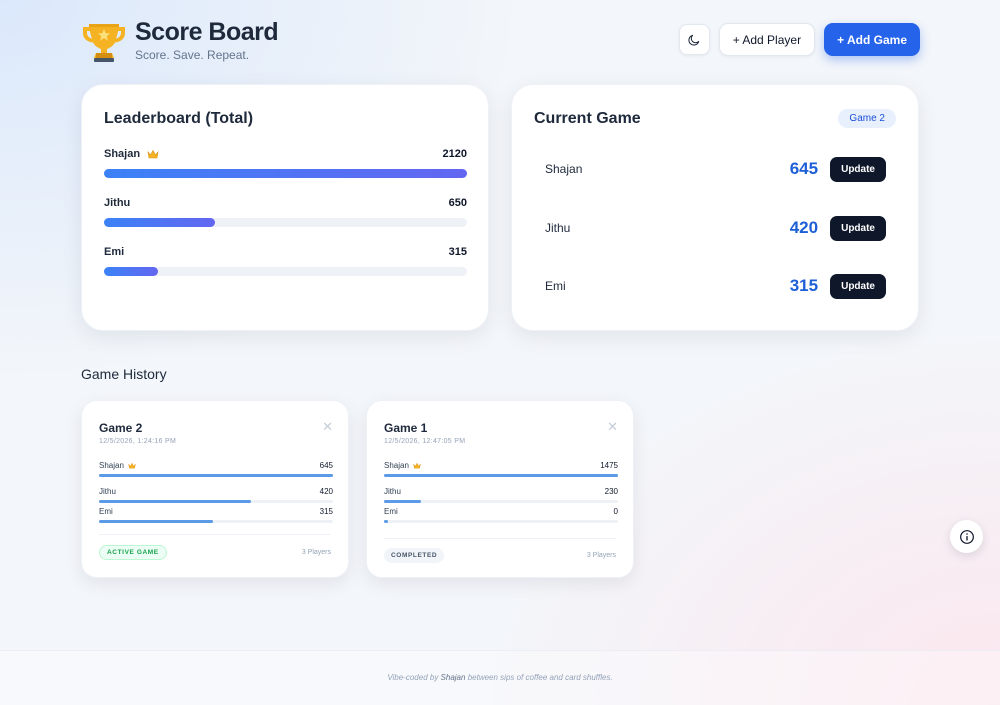 The image size is (1000, 705). I want to click on history-player-row: Jithu 420, so click(216, 494).